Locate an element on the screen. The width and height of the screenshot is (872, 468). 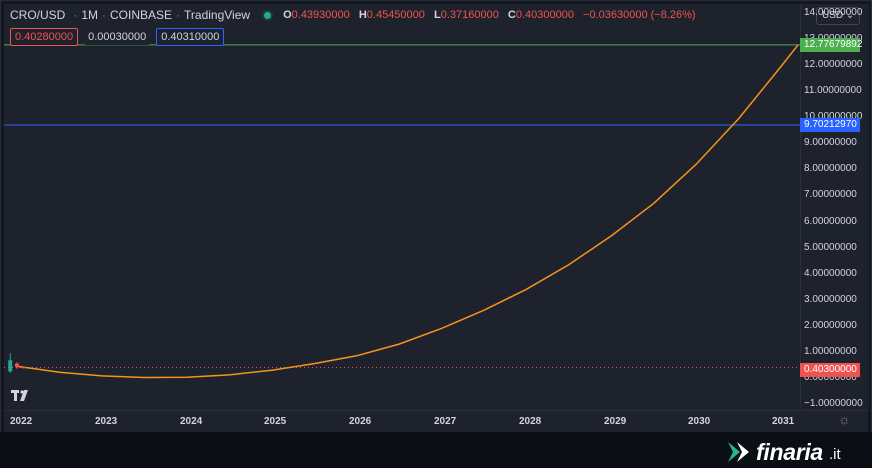
time-scale is located at coordinates (436, 421).